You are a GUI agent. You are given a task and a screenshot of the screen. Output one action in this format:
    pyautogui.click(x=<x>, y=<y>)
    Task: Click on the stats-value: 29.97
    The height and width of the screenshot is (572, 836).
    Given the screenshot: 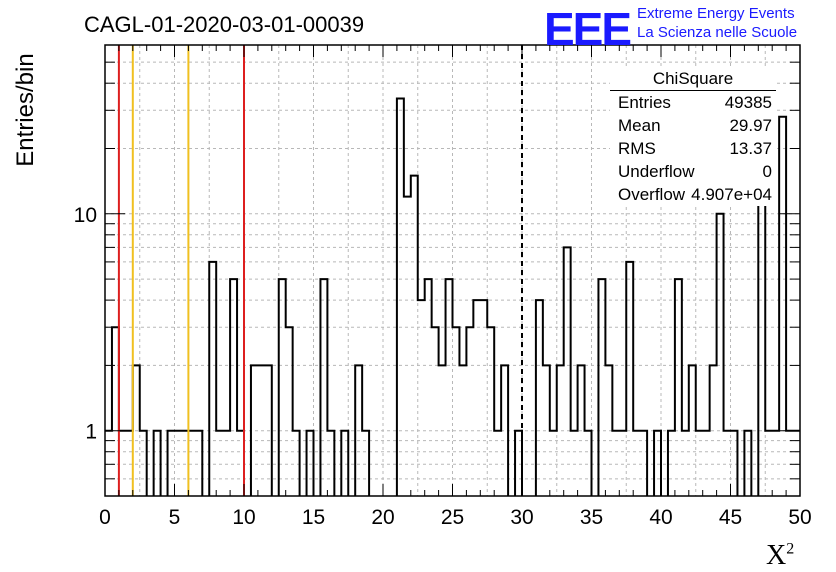 What is the action you would take?
    pyautogui.click(x=750, y=125)
    